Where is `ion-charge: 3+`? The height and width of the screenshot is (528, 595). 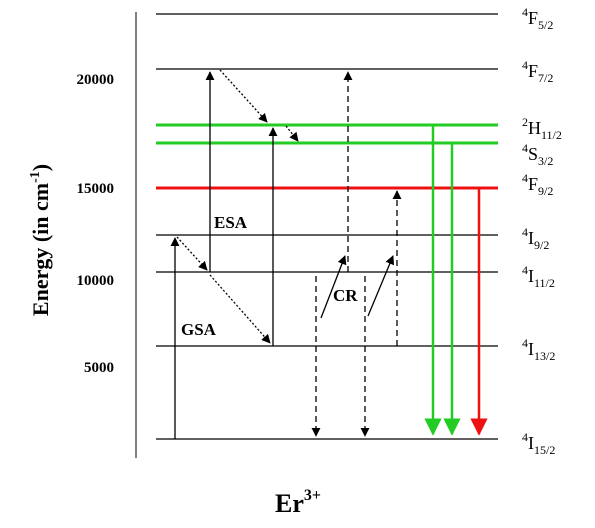 ion-charge: 3+ is located at coordinates (312, 495).